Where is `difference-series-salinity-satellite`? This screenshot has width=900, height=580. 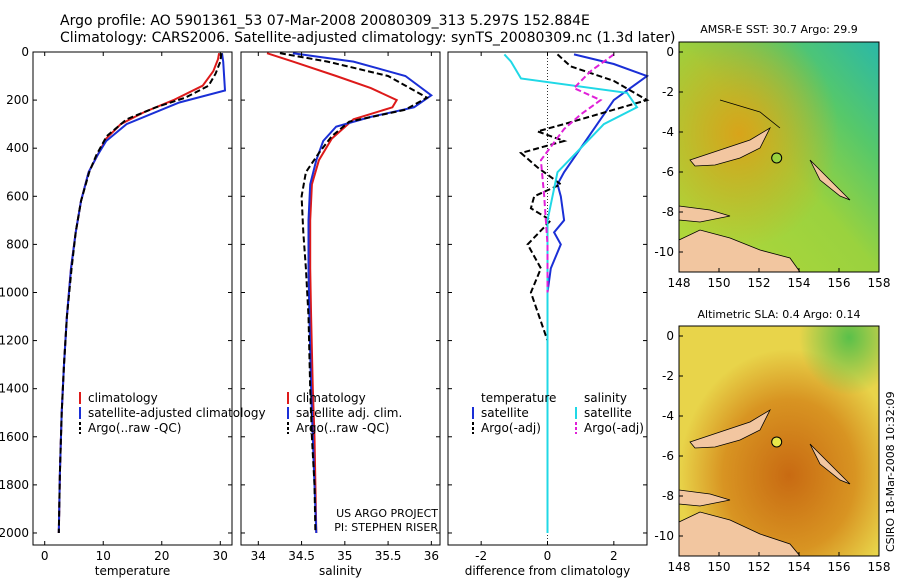
difference-series-salinity-satellite is located at coordinates (571, 293).